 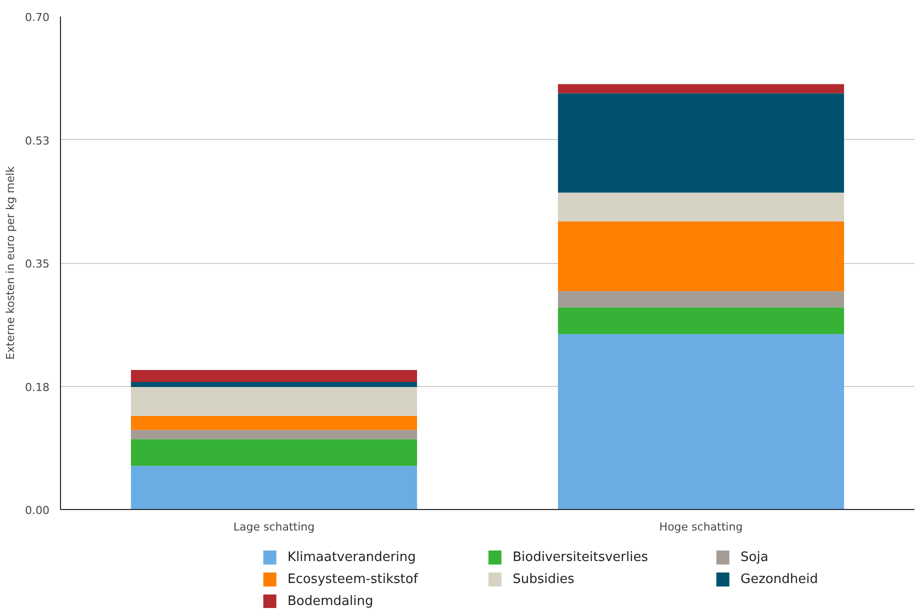 What do you see at coordinates (580, 557) in the screenshot?
I see `legend-label: Biodiversiteitsverlies` at bounding box center [580, 557].